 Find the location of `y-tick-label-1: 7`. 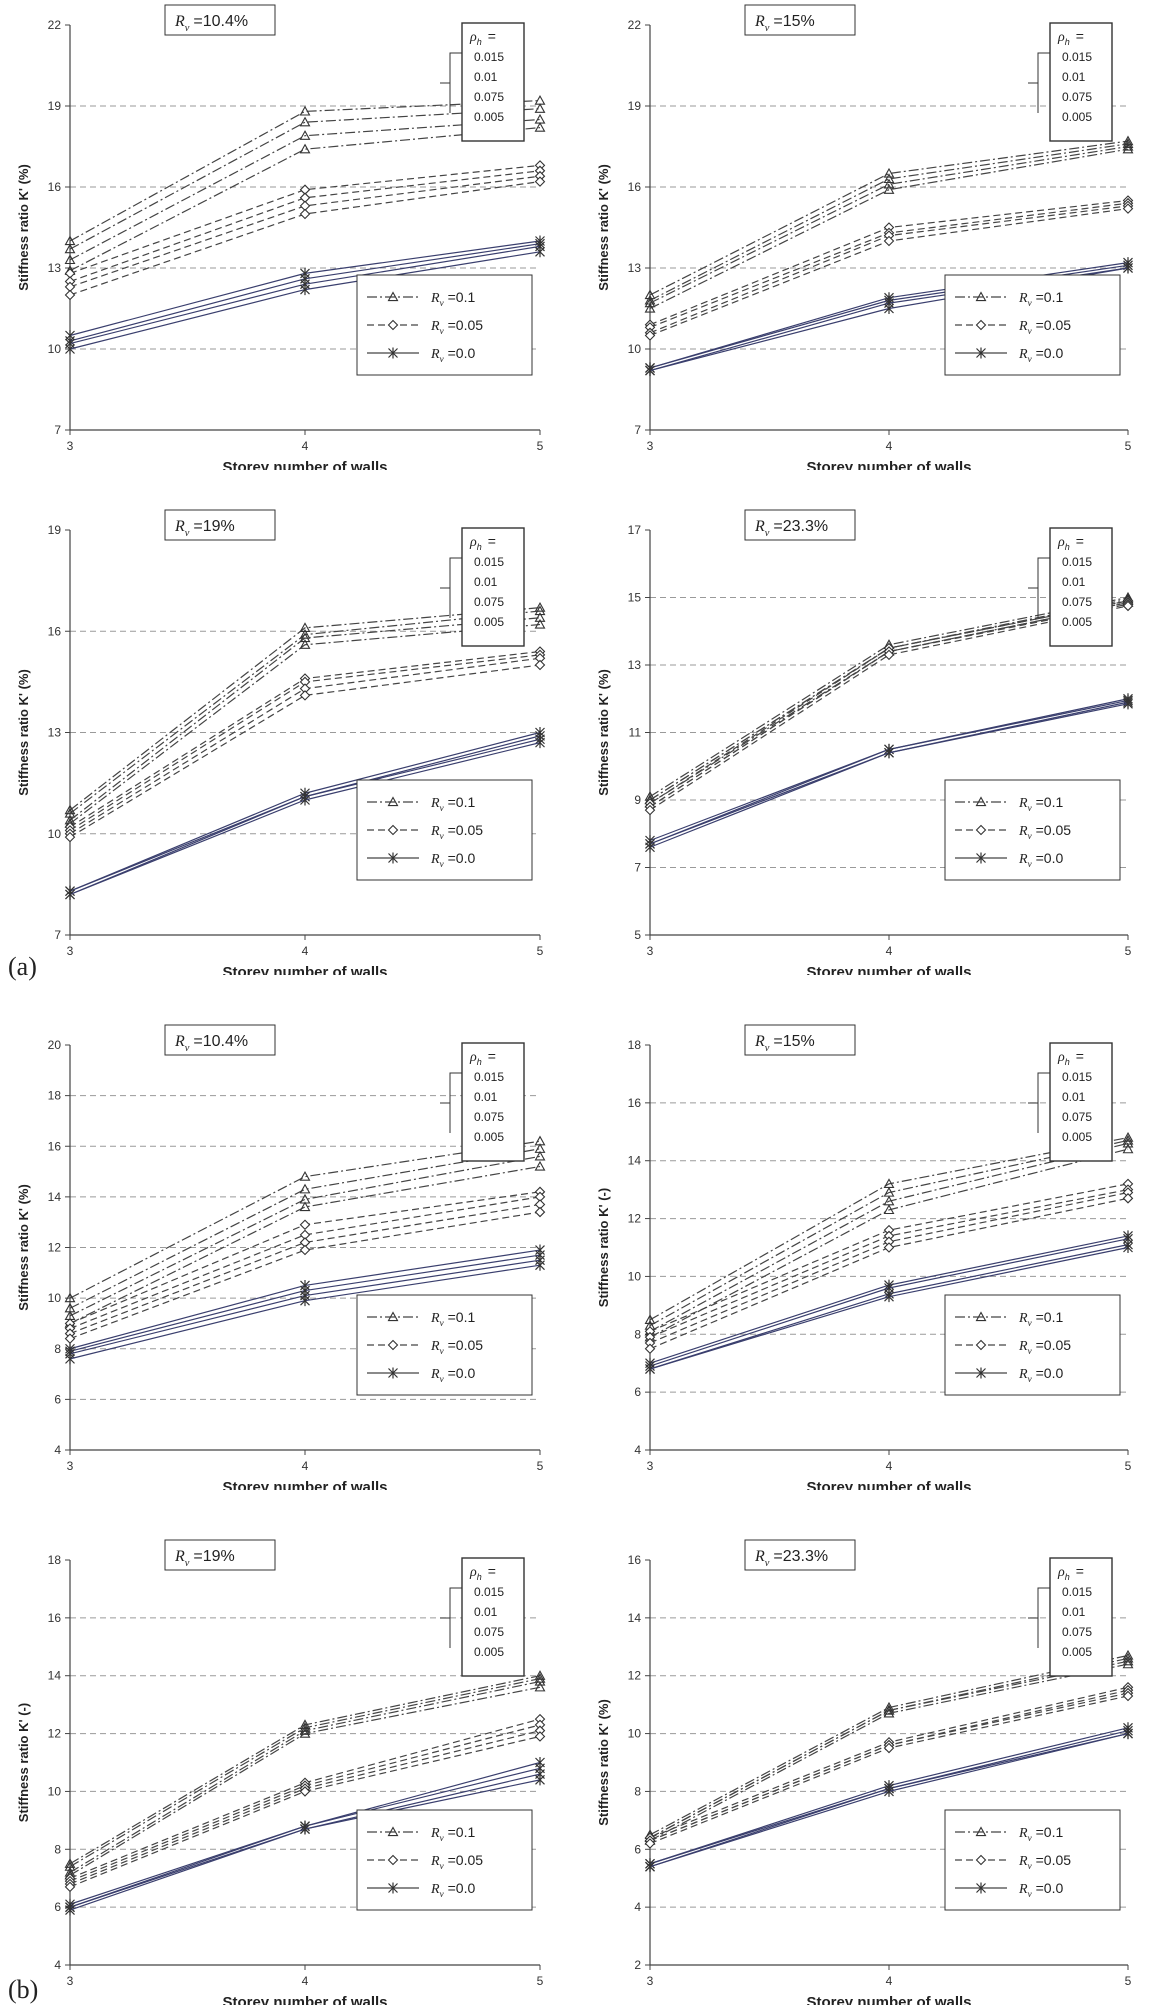

y-tick-label-1: 7 is located at coordinates (637, 868).